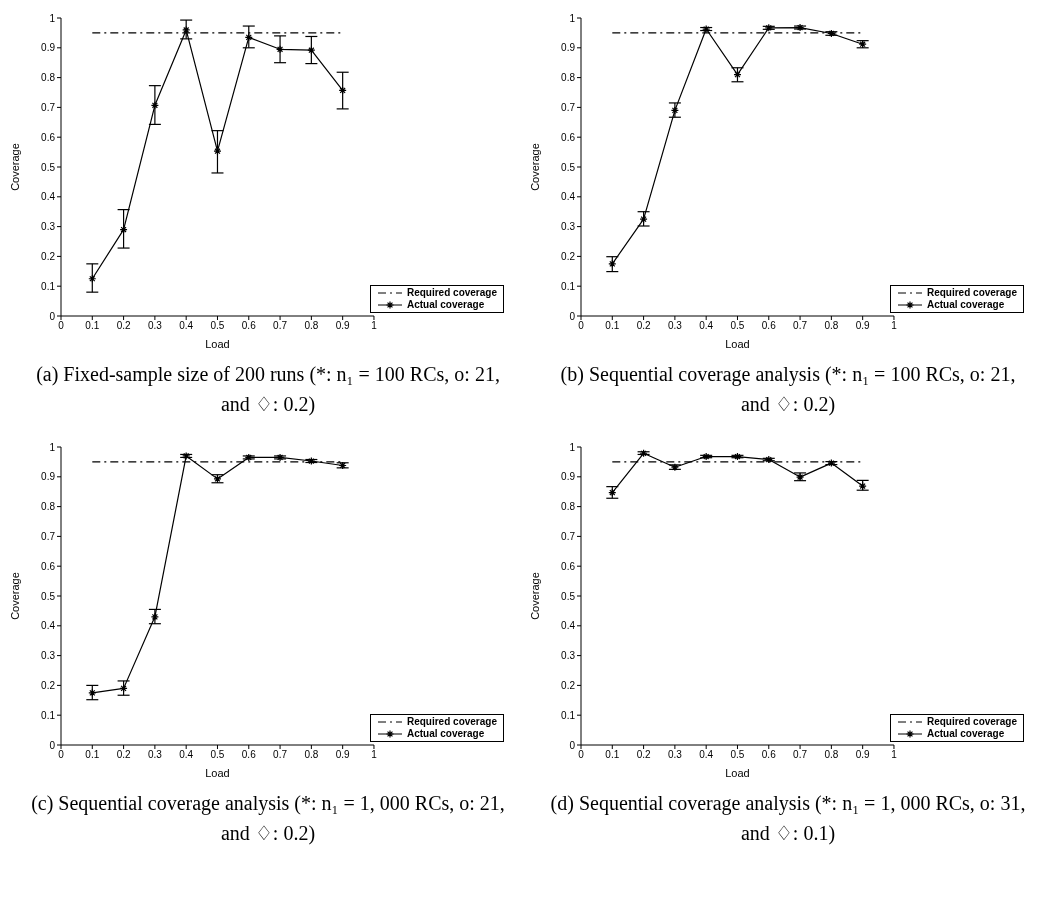 The image size is (1058, 922). What do you see at coordinates (48, 477) in the screenshot?
I see `y-tick-label: 0.9` at bounding box center [48, 477].